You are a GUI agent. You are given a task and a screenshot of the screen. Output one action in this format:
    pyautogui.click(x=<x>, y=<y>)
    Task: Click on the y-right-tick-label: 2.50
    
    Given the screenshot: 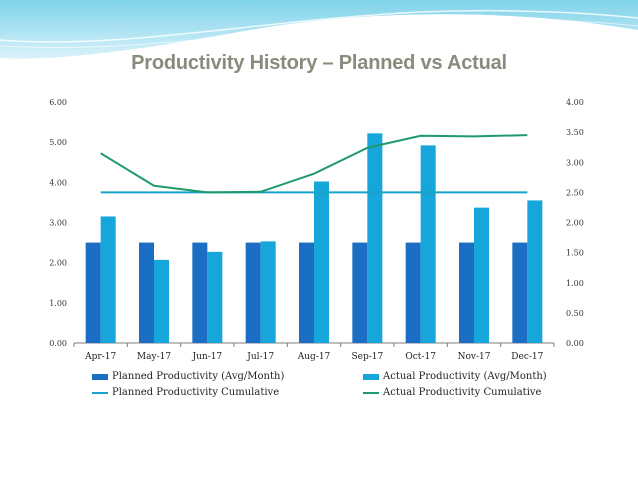 What is the action you would take?
    pyautogui.click(x=575, y=192)
    